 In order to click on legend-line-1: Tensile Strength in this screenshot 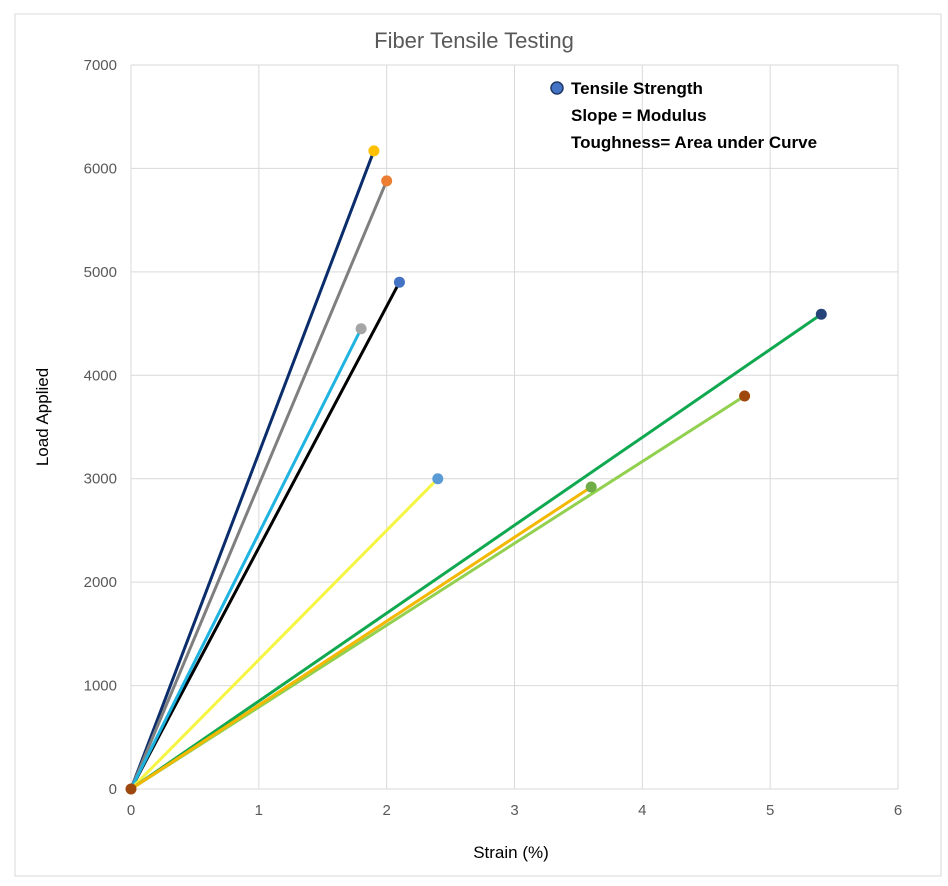, I will do `click(637, 88)`.